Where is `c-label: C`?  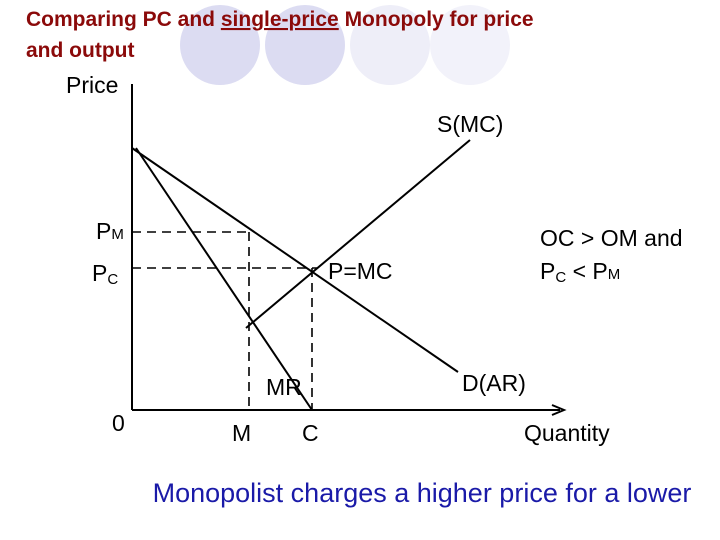 c-label: C is located at coordinates (310, 433).